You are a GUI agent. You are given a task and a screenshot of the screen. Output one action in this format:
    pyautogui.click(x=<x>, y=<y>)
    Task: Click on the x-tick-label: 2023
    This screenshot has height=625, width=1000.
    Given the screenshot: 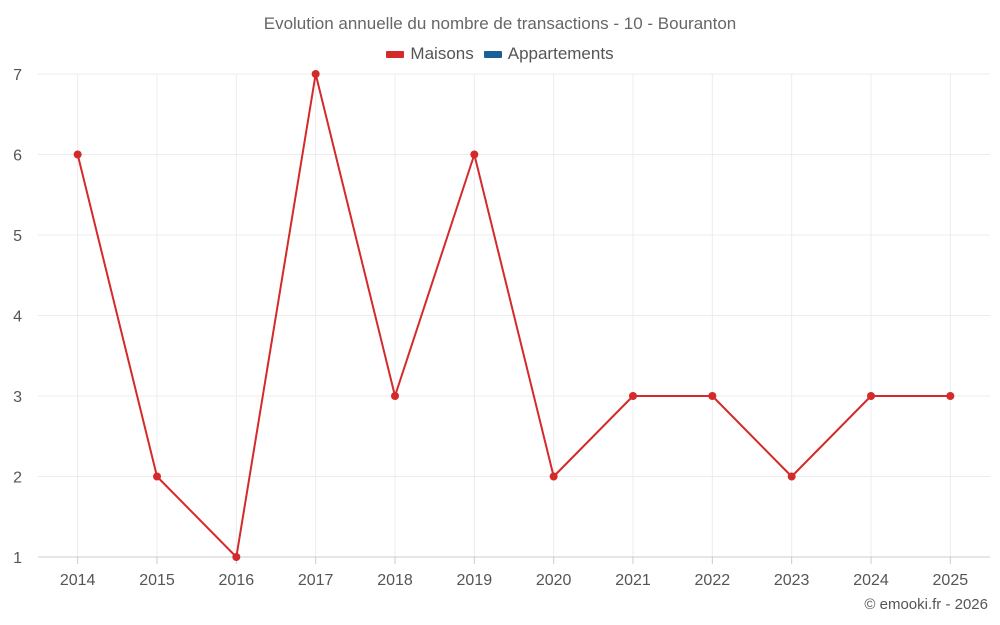 What is the action you would take?
    pyautogui.click(x=792, y=580)
    